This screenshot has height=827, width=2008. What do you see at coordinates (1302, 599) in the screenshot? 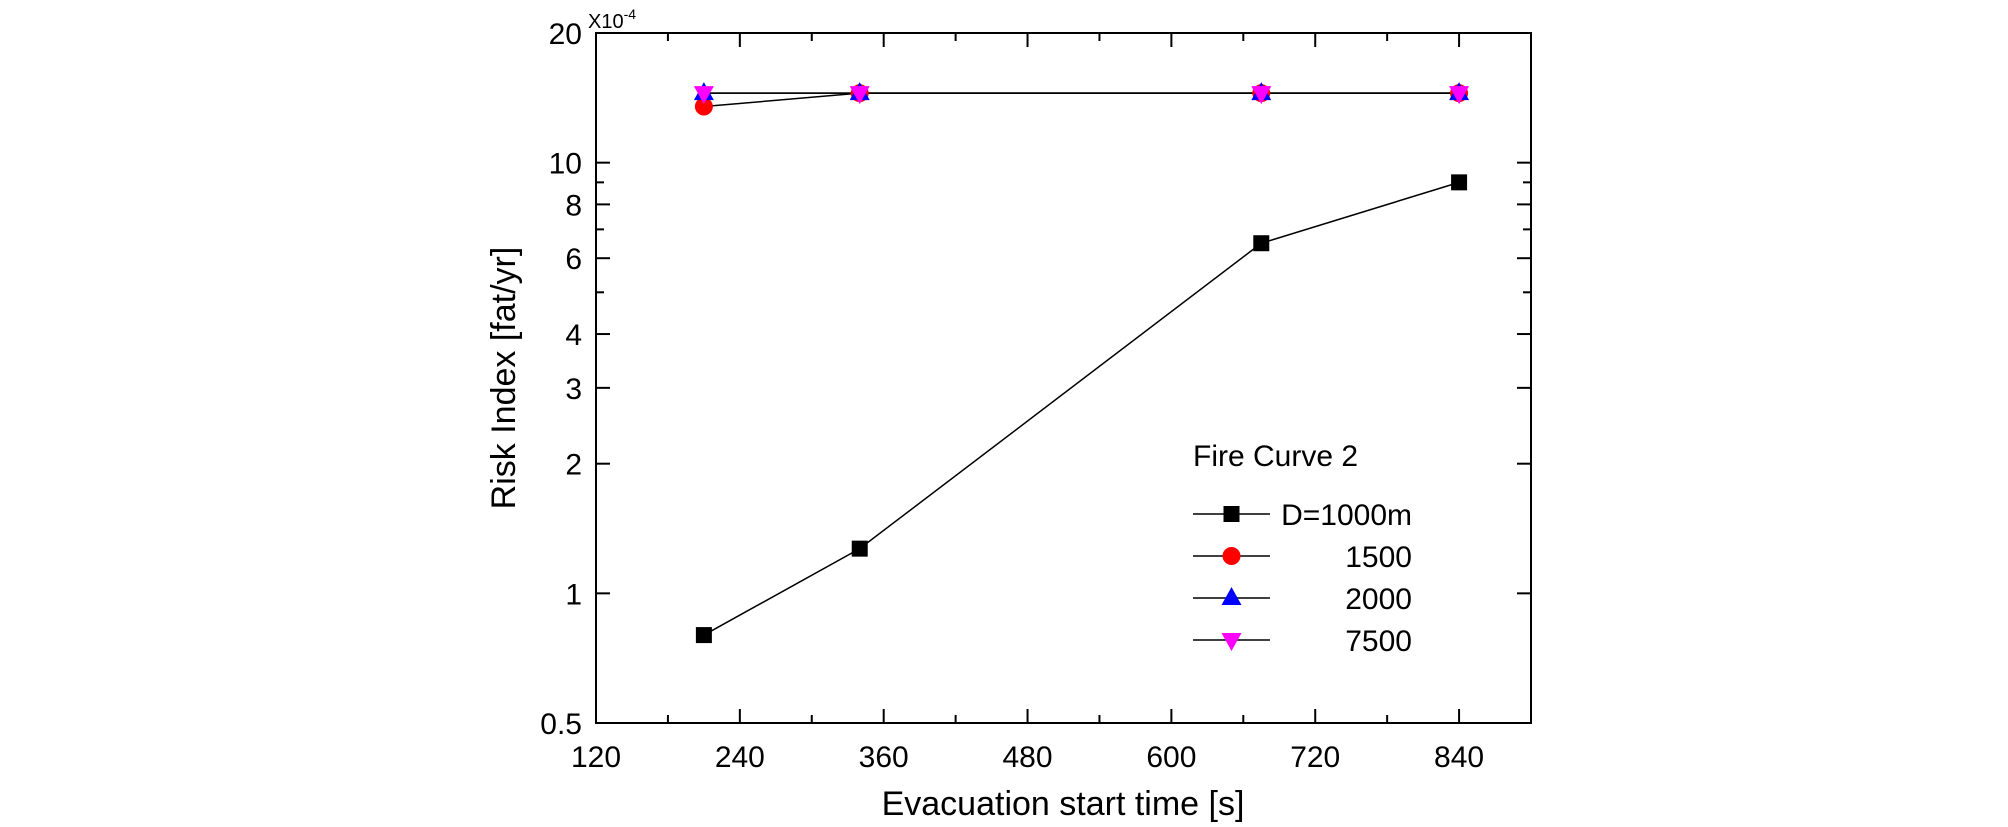
I see `legend-item: 2000` at bounding box center [1302, 599].